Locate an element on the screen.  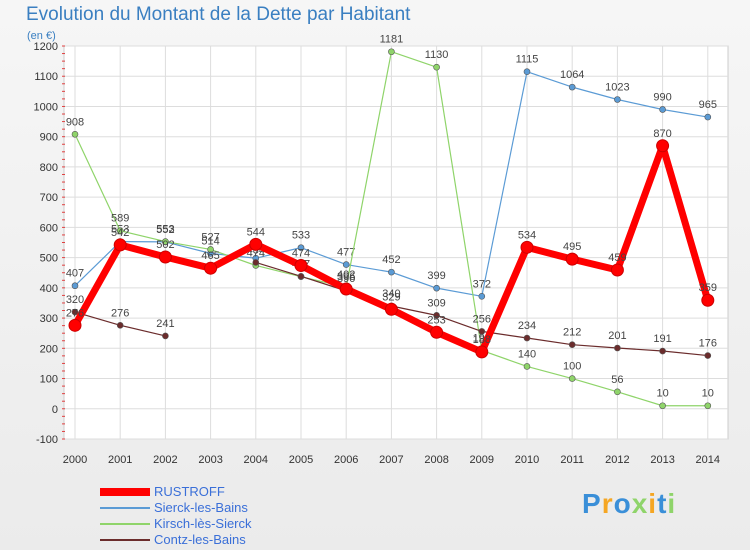
chart-unit: (en €) is located at coordinates (41, 36).